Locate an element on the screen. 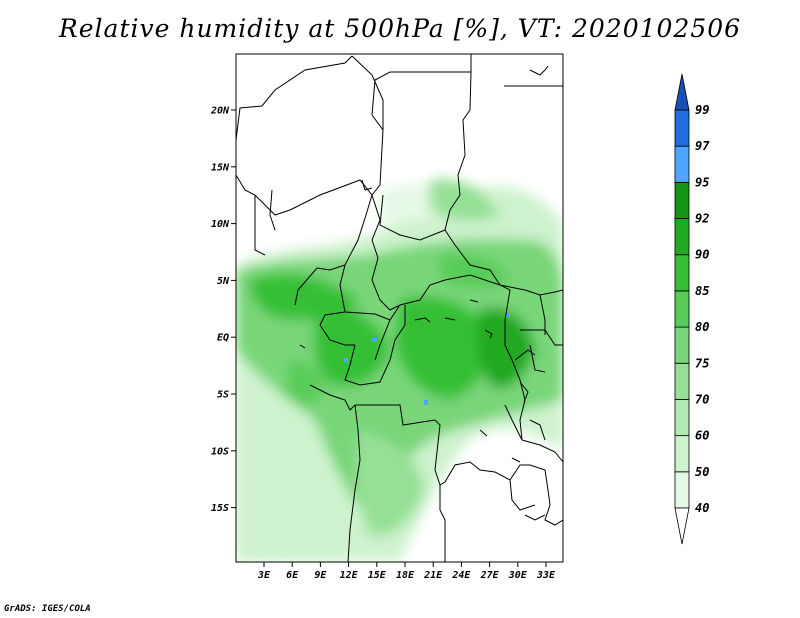  lat-tick-label: 20N is located at coordinates (220, 111).